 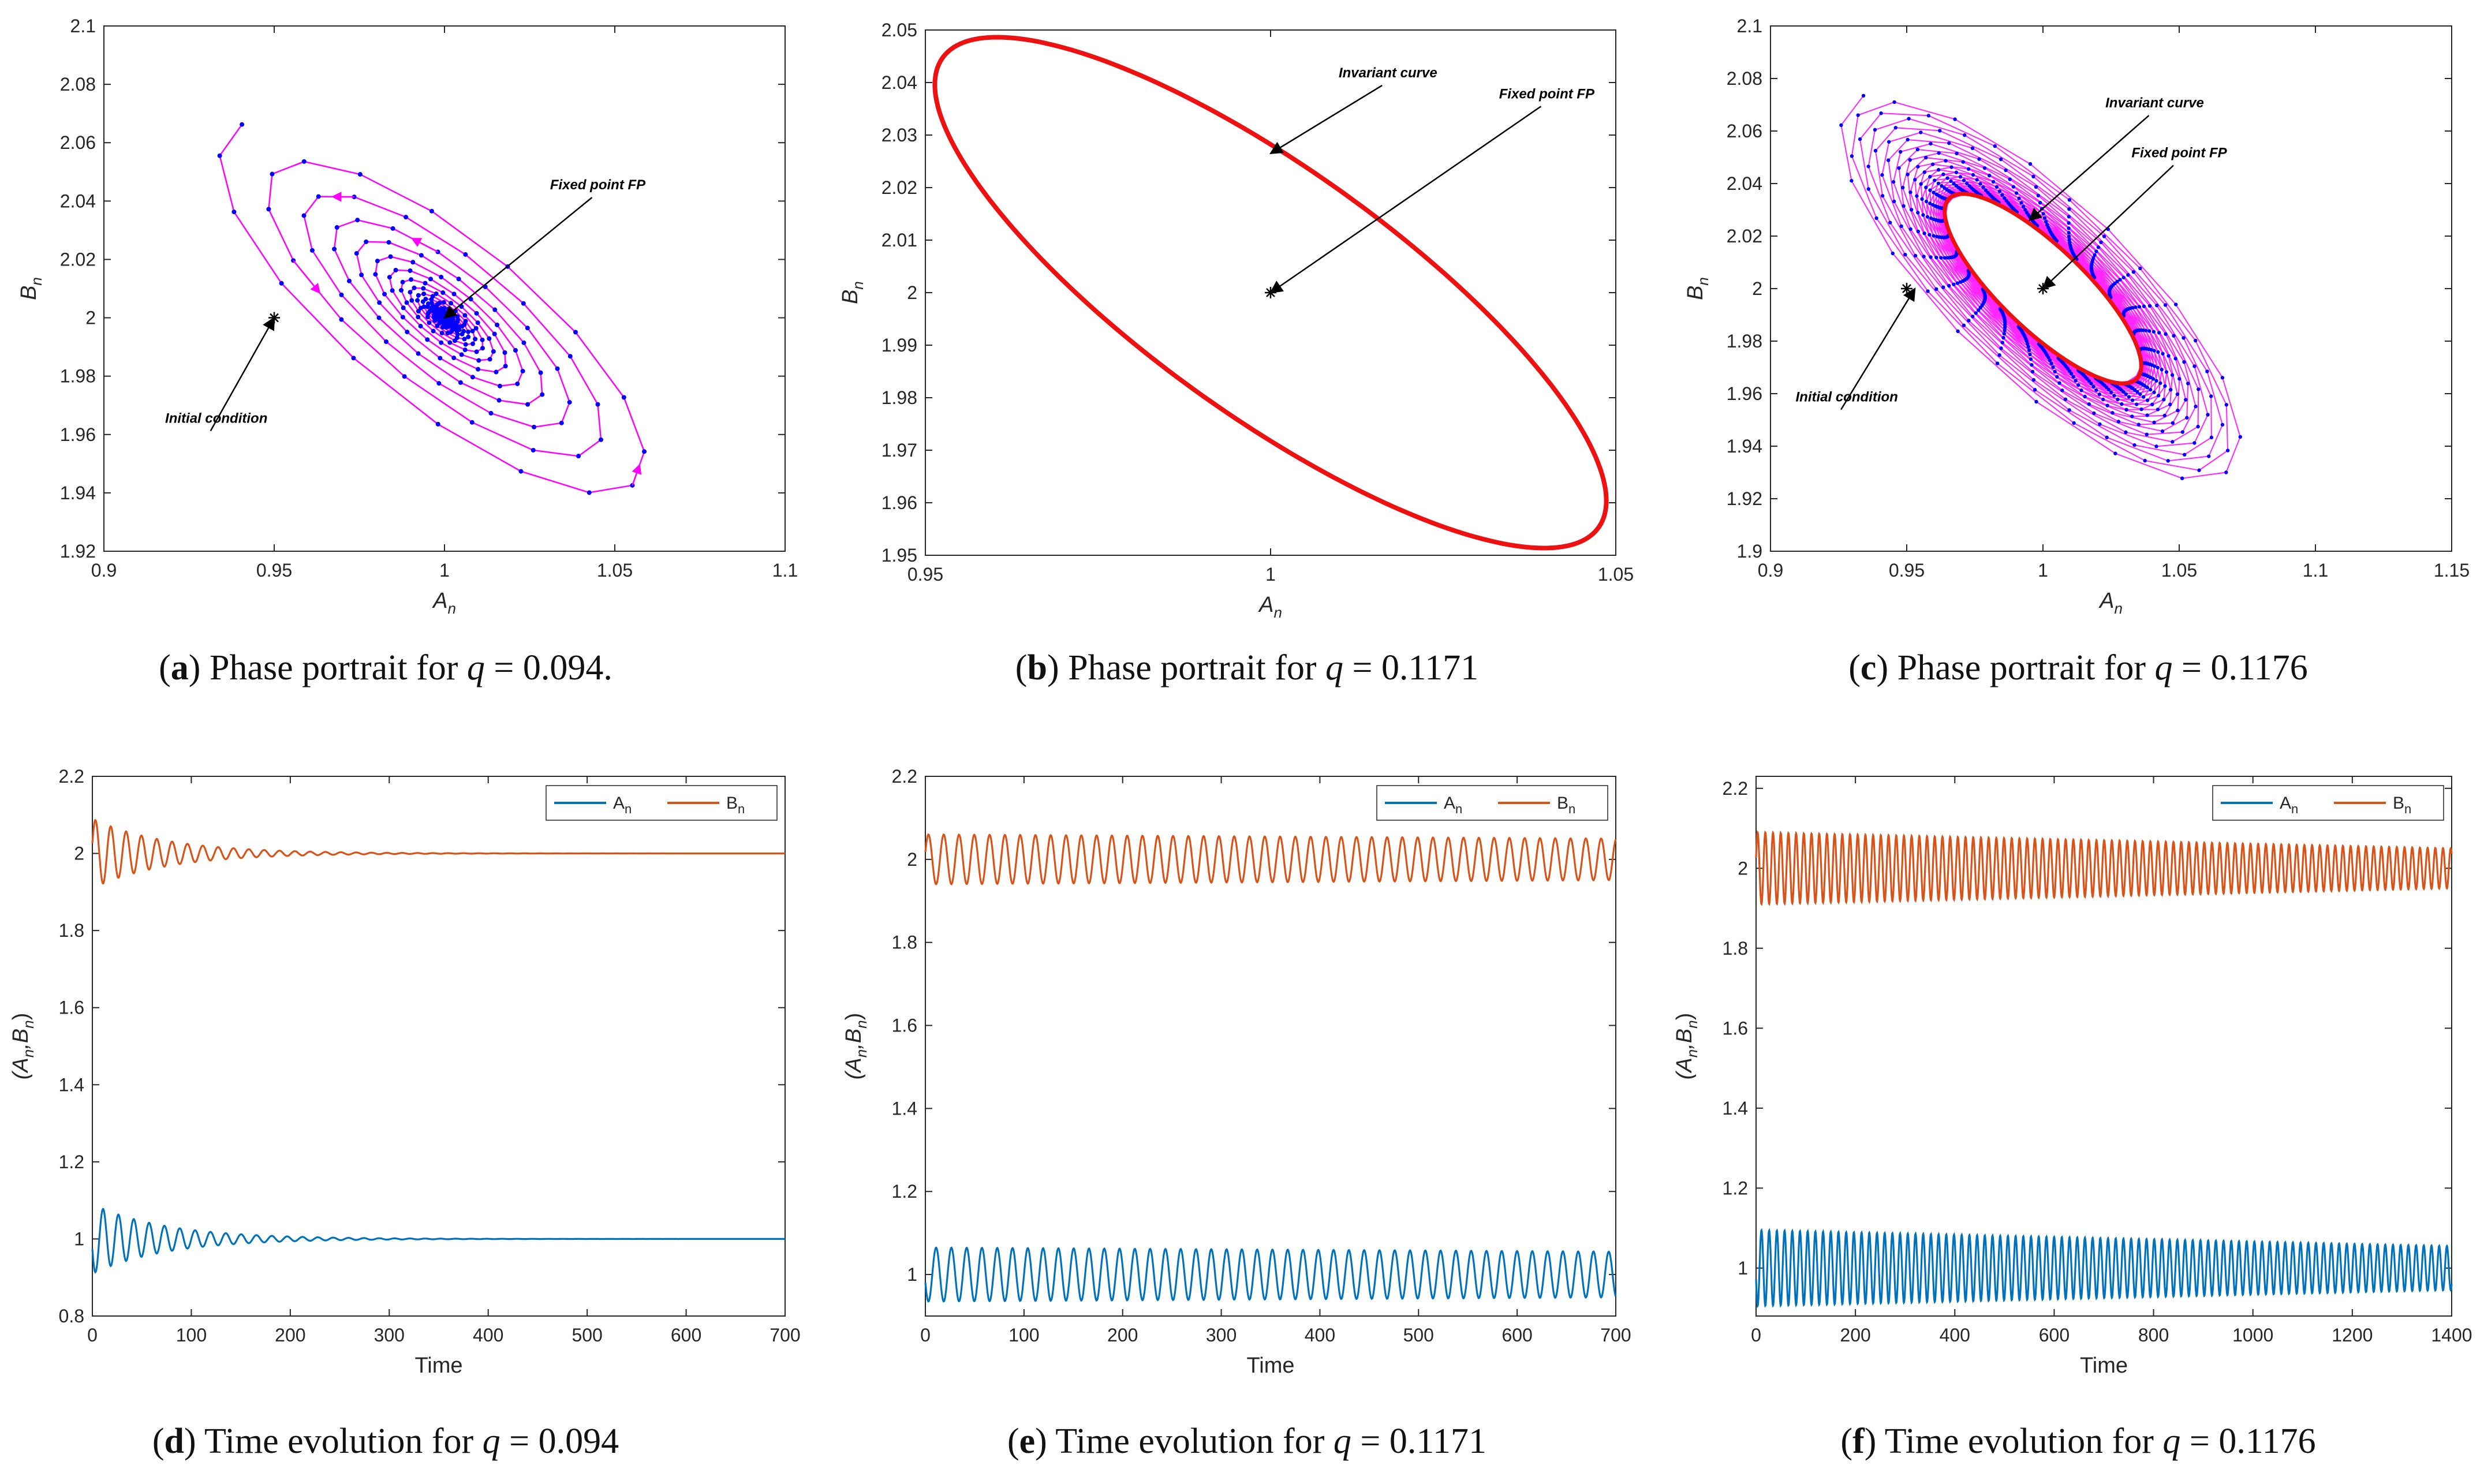 What do you see at coordinates (307, 277) in the screenshot?
I see `direction-arrow` at bounding box center [307, 277].